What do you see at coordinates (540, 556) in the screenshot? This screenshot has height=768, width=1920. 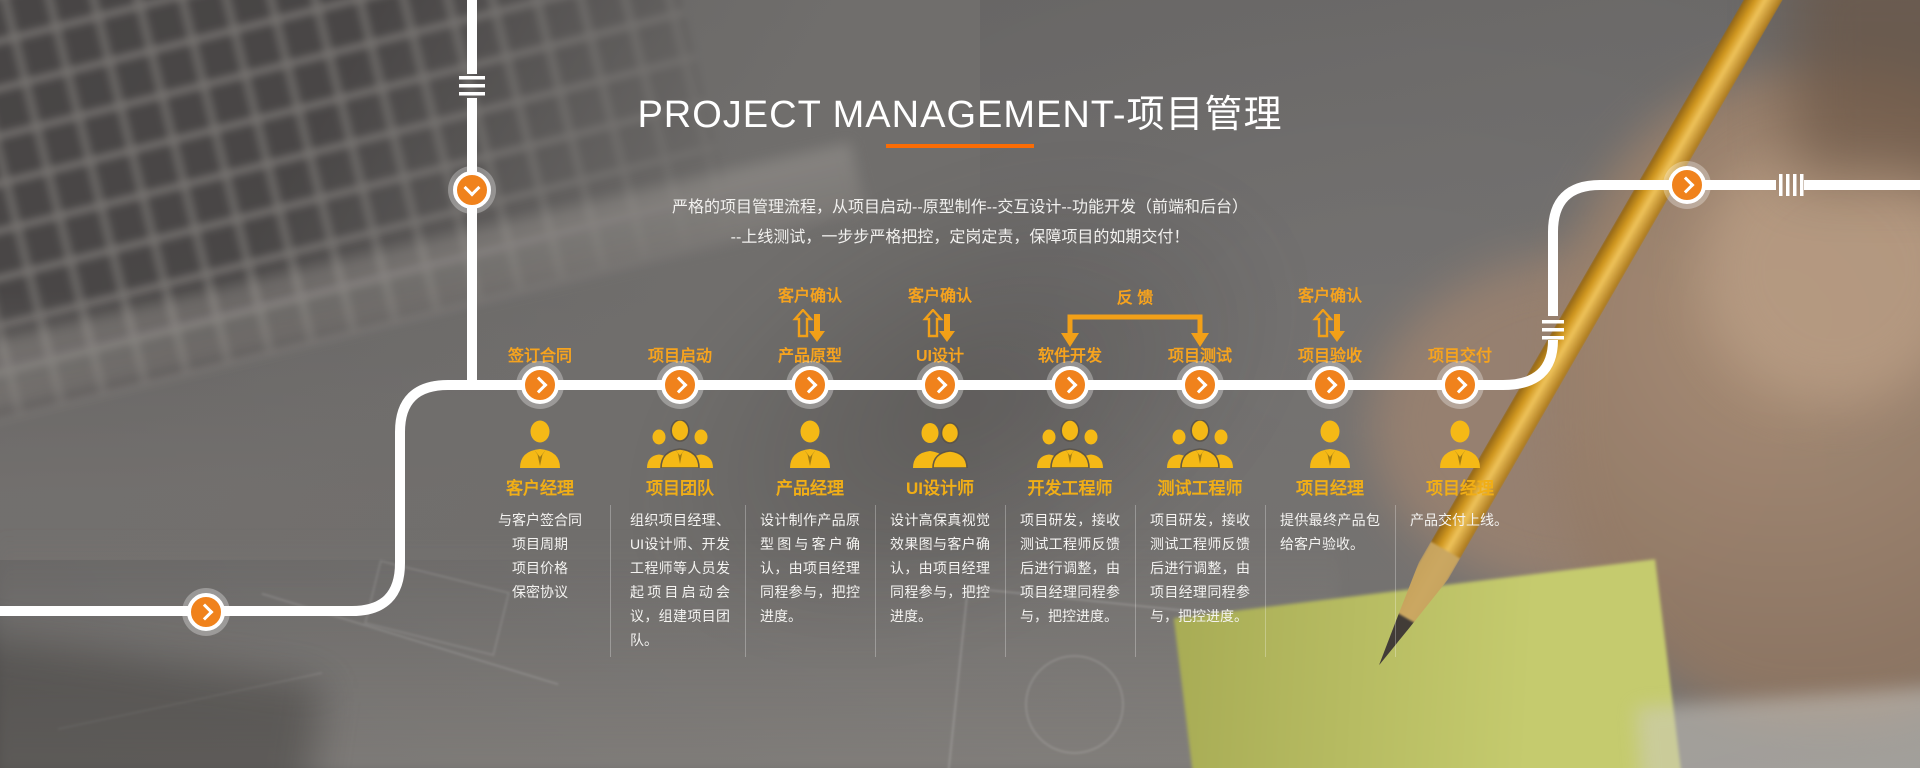 I see `stage-description: 与客户签合同 项目周期 项目价格 保密协议` at bounding box center [540, 556].